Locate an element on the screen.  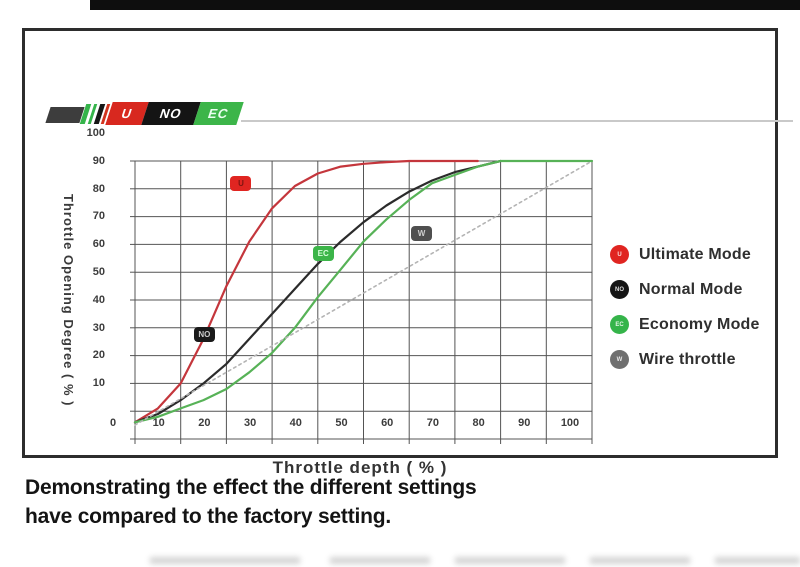
curve-badge-no: NO is located at coordinates (204, 335).